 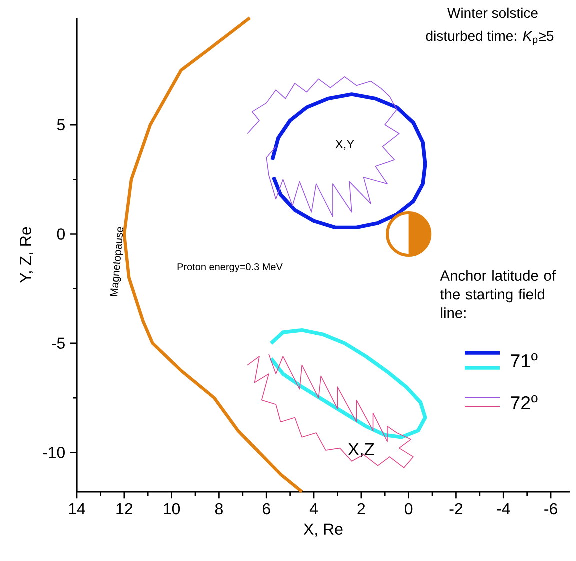 What do you see at coordinates (493, 13) in the screenshot?
I see `annotation: Winter solstice` at bounding box center [493, 13].